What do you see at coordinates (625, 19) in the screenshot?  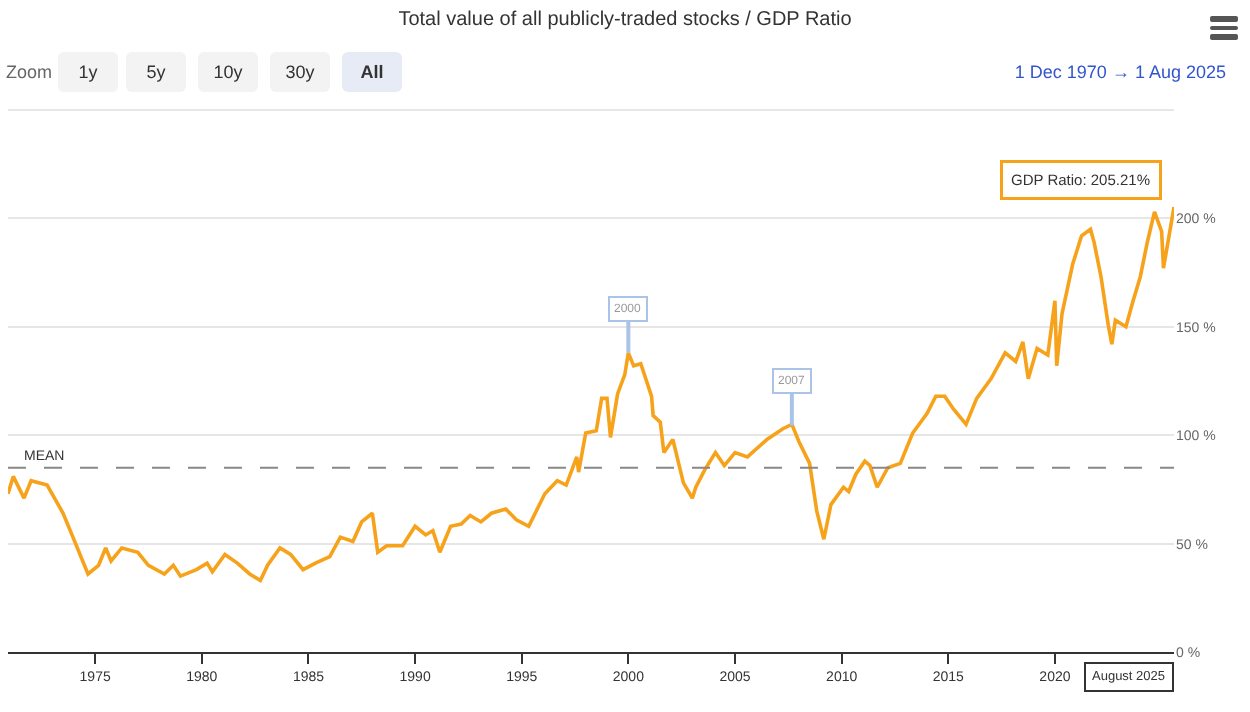 I see `chart-title: Total value of all publicly-traded stocks / GDP Ratio` at bounding box center [625, 19].